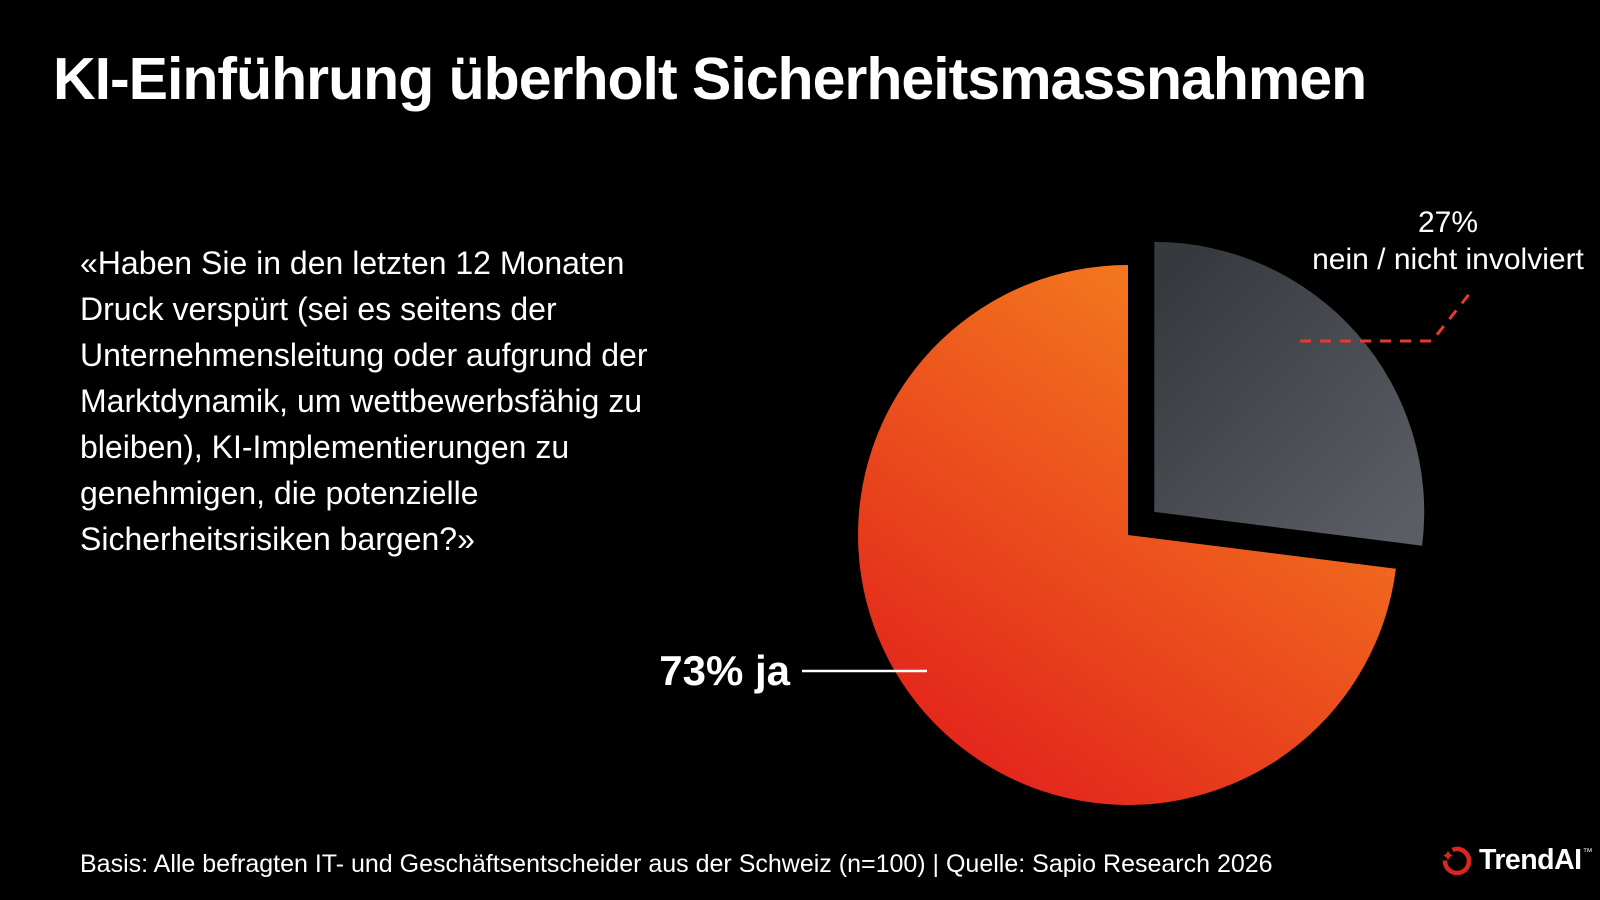 The image size is (1600, 900). I want to click on nein-slice-label: 27% nein / nicht involviert, so click(1448, 241).